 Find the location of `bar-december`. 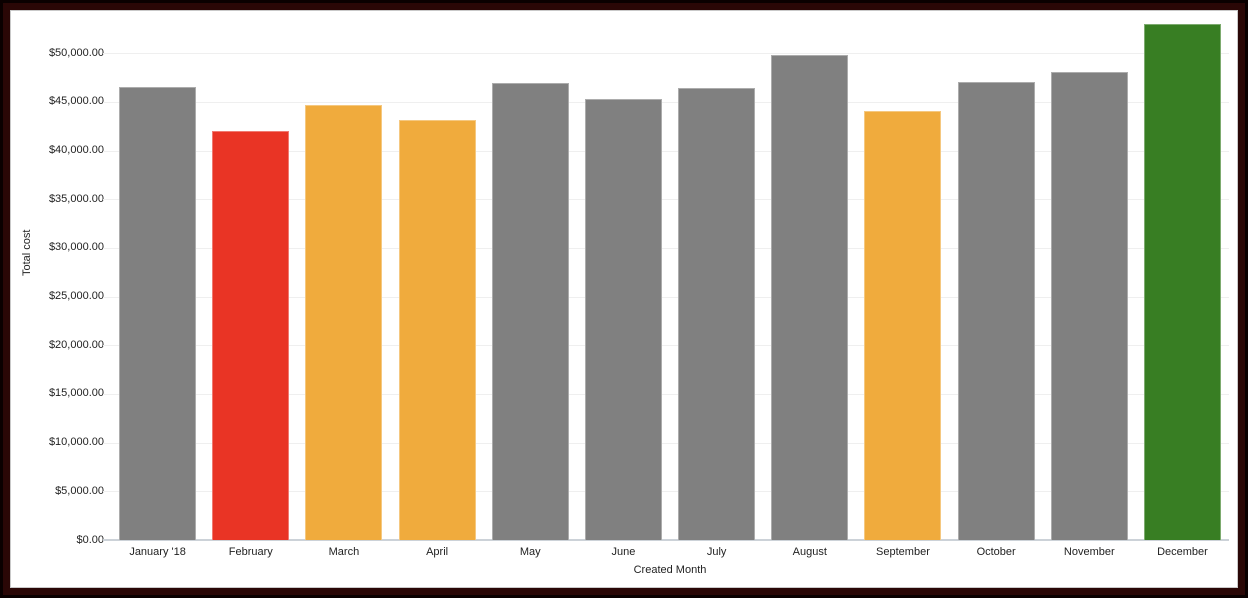

bar-december is located at coordinates (1182, 282).